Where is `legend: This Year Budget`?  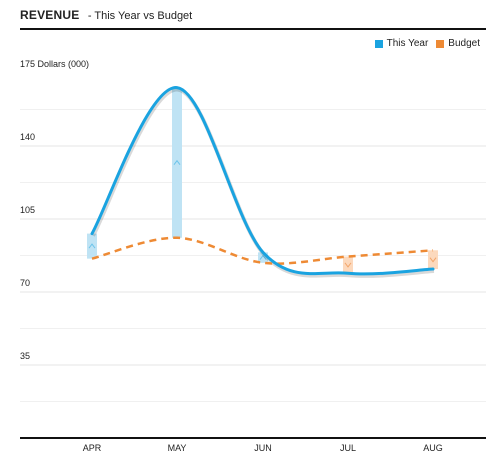 legend: This Year Budget is located at coordinates (427, 43).